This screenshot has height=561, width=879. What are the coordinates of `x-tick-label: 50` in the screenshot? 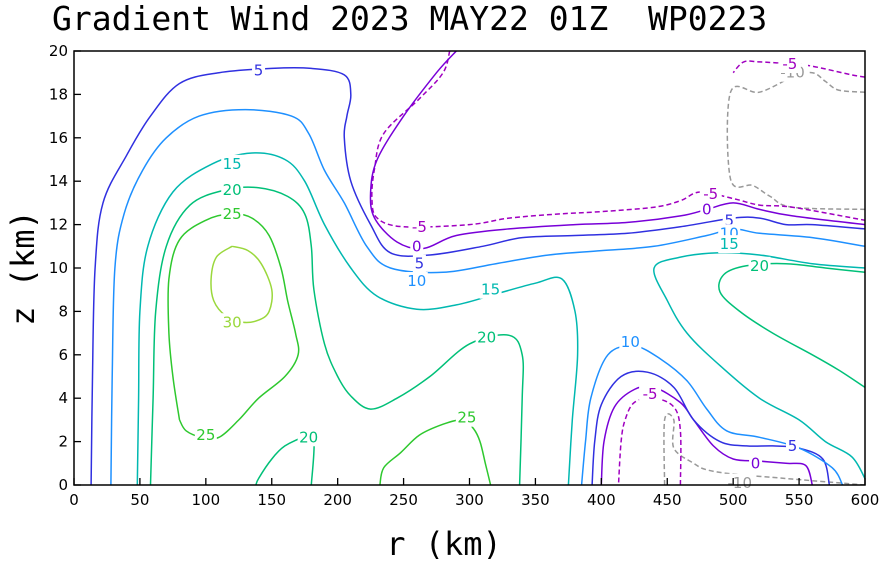 It's located at (139, 500).